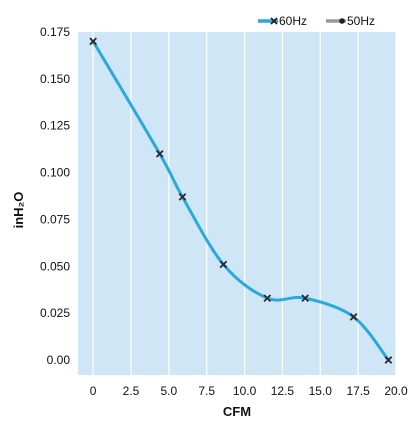 The width and height of the screenshot is (415, 439). What do you see at coordinates (358, 391) in the screenshot?
I see `x-tick-label: 17.5` at bounding box center [358, 391].